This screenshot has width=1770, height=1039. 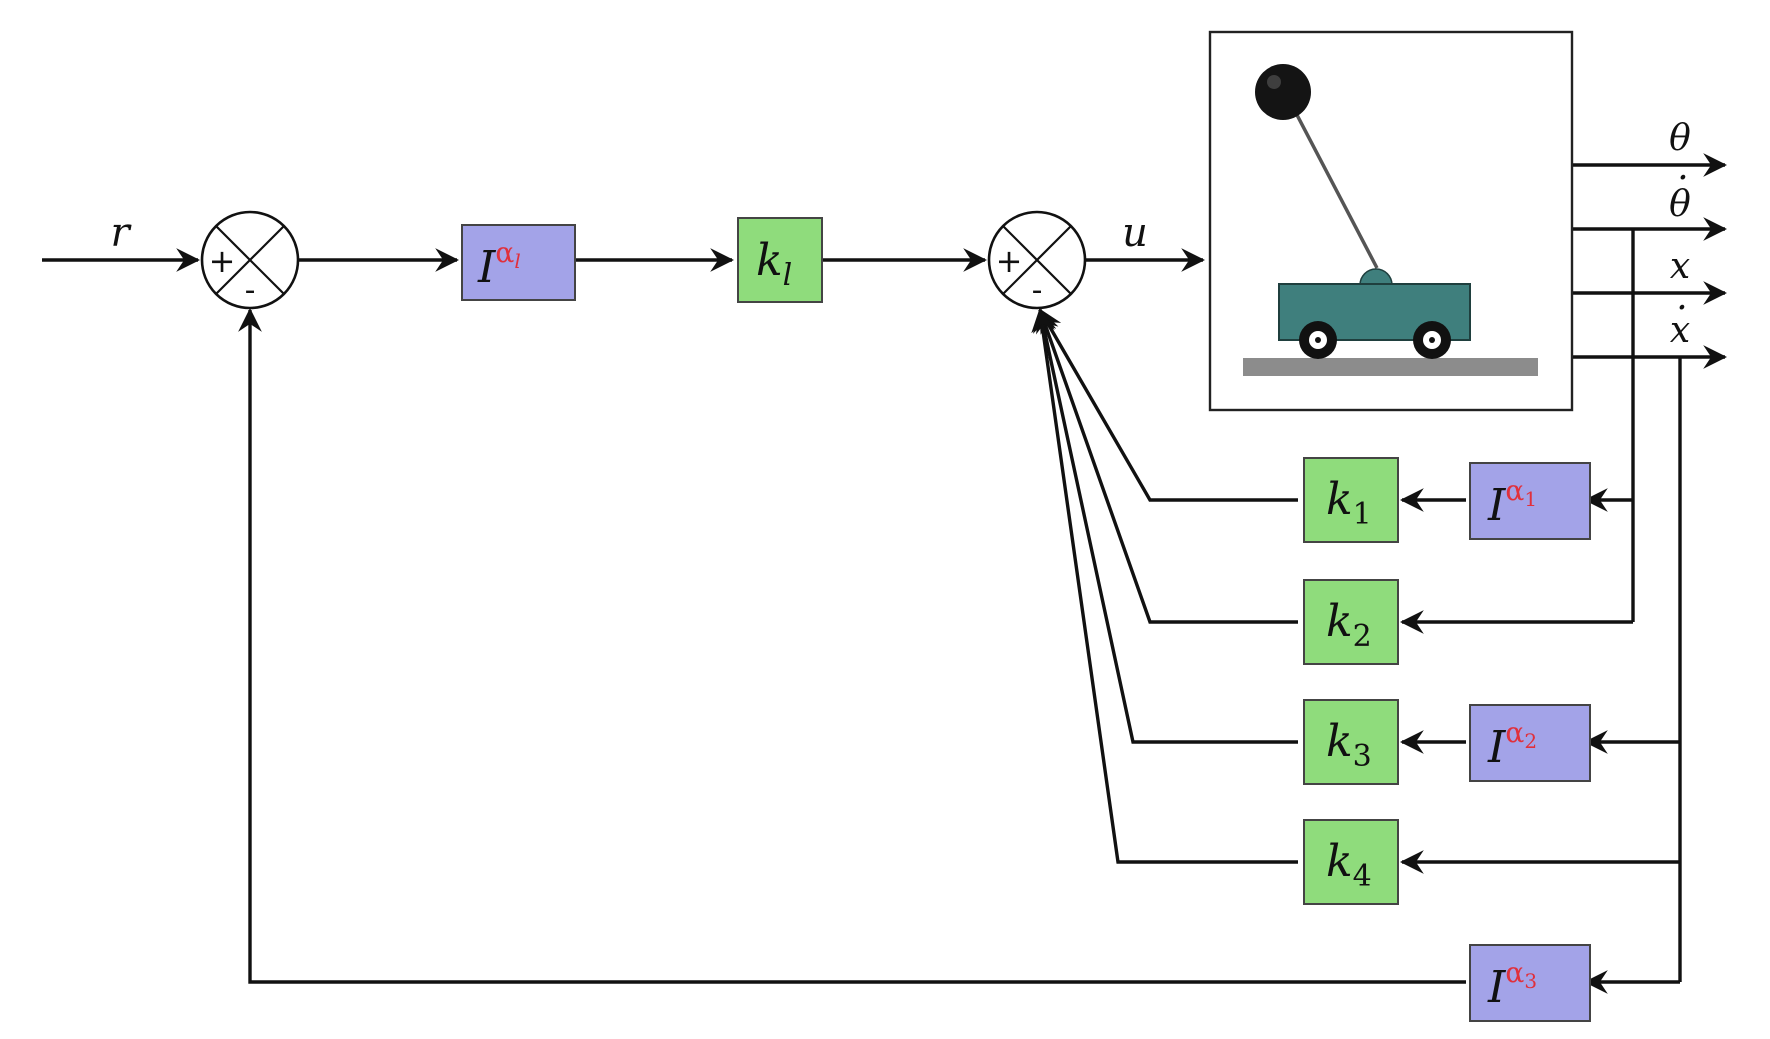 I want to click on svg-text: Iα2, so click(x=1512, y=744).